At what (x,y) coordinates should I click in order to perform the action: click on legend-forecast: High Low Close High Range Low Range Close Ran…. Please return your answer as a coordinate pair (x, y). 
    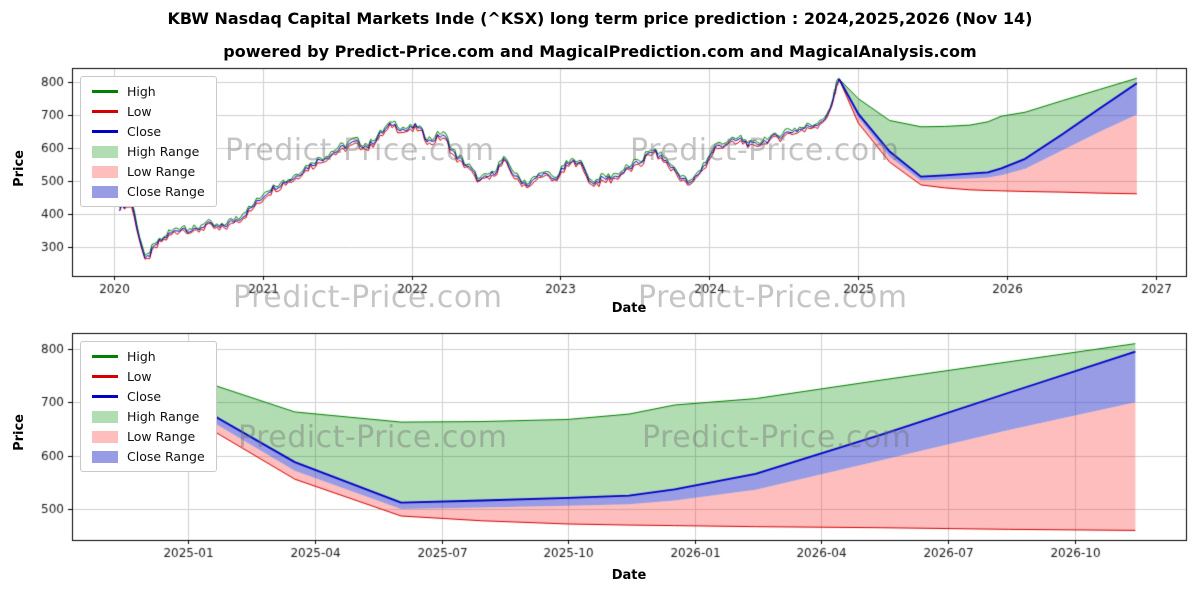
    Looking at the image, I should click on (148, 406).